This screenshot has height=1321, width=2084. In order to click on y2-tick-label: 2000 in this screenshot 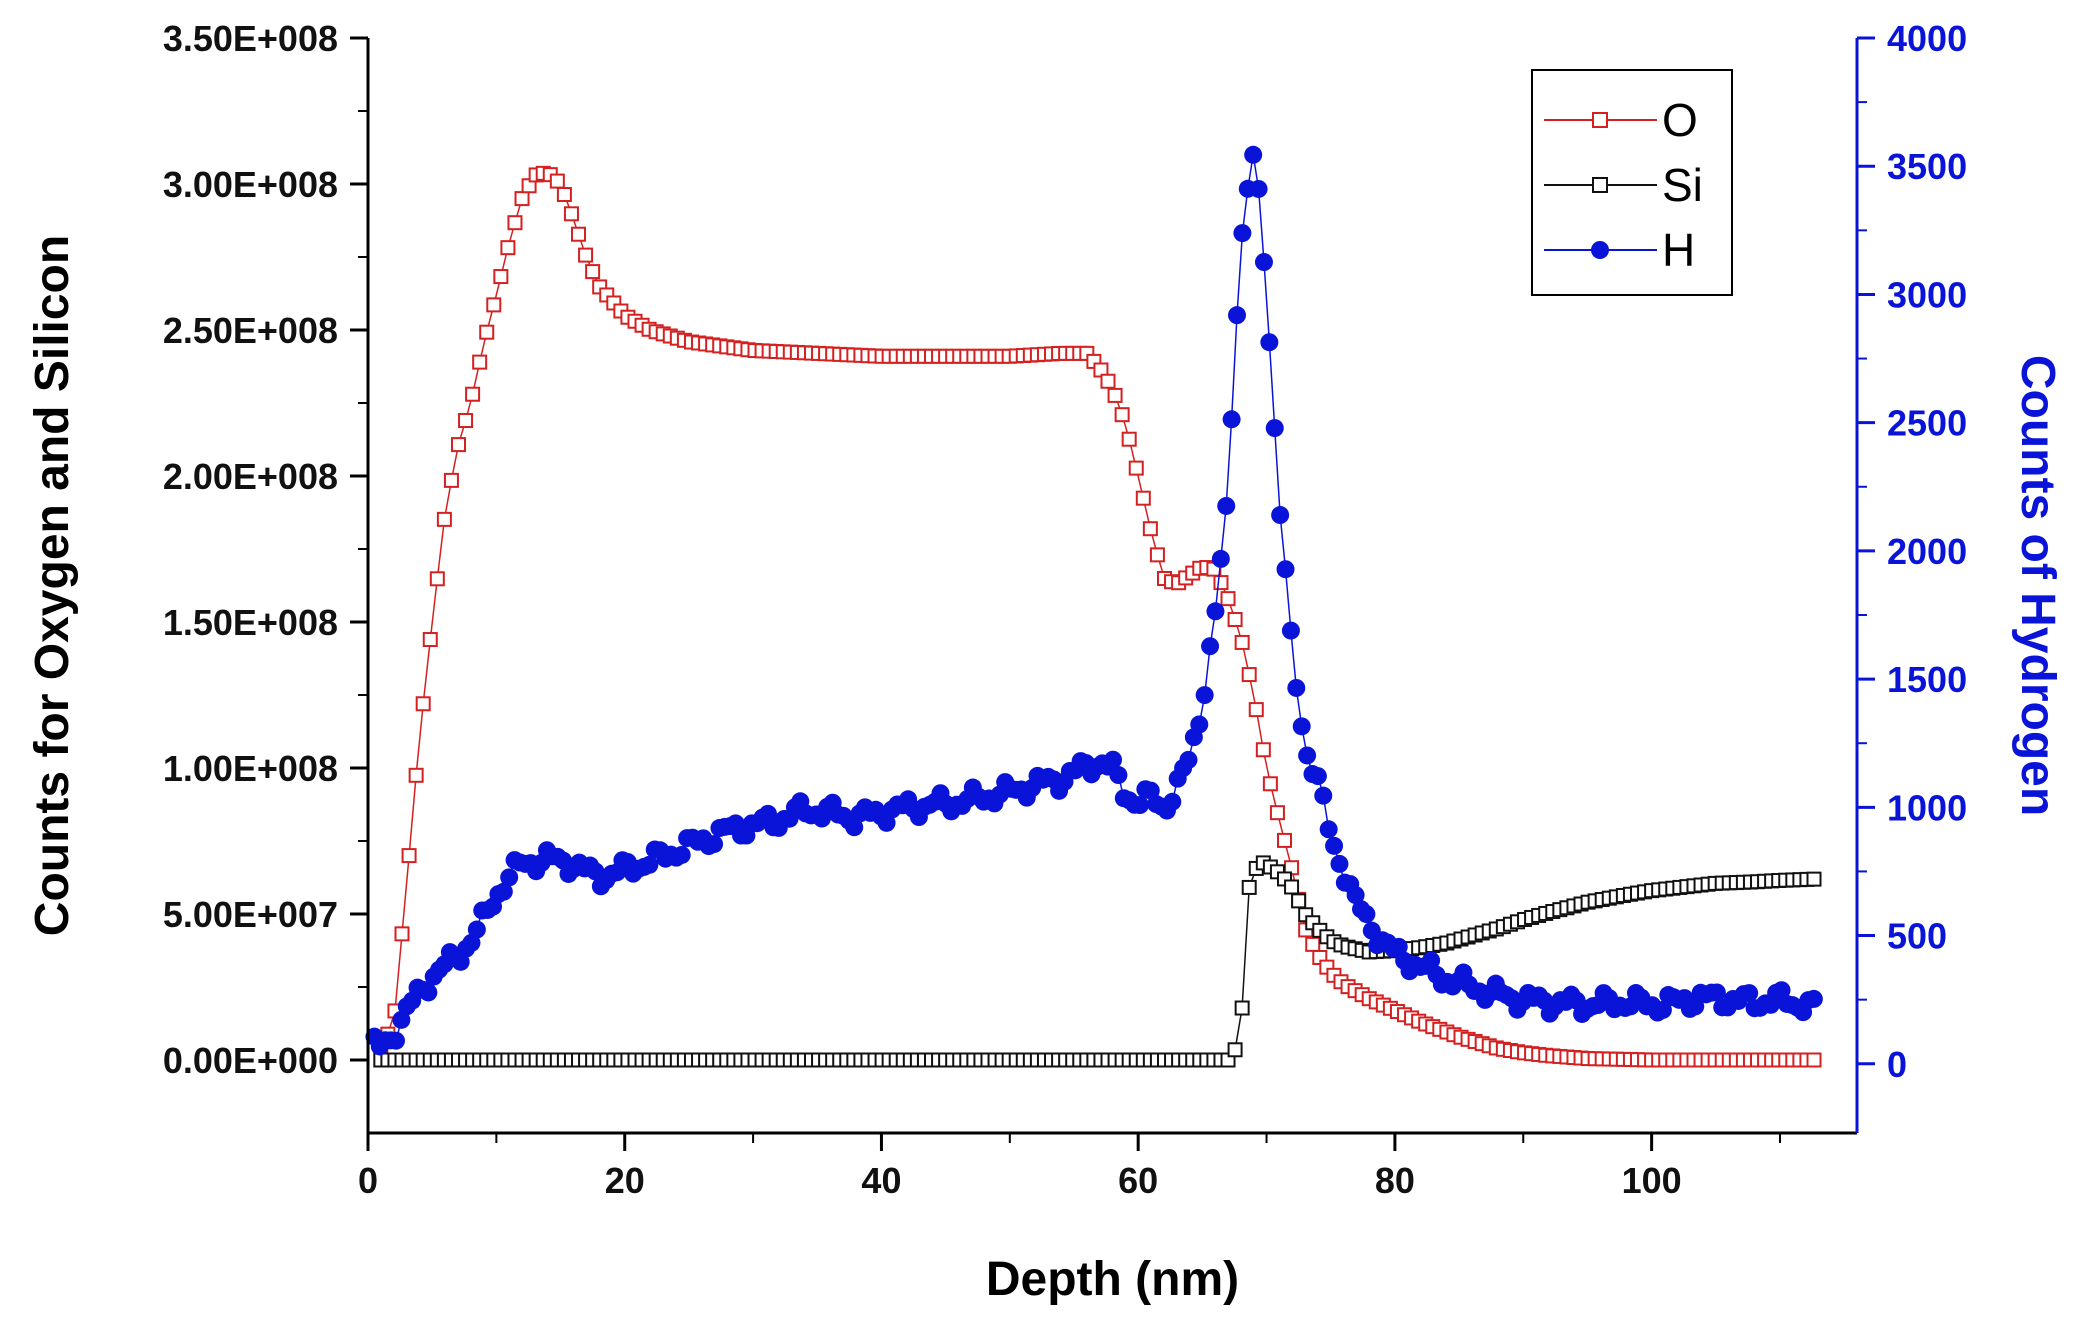, I will do `click(1927, 551)`.